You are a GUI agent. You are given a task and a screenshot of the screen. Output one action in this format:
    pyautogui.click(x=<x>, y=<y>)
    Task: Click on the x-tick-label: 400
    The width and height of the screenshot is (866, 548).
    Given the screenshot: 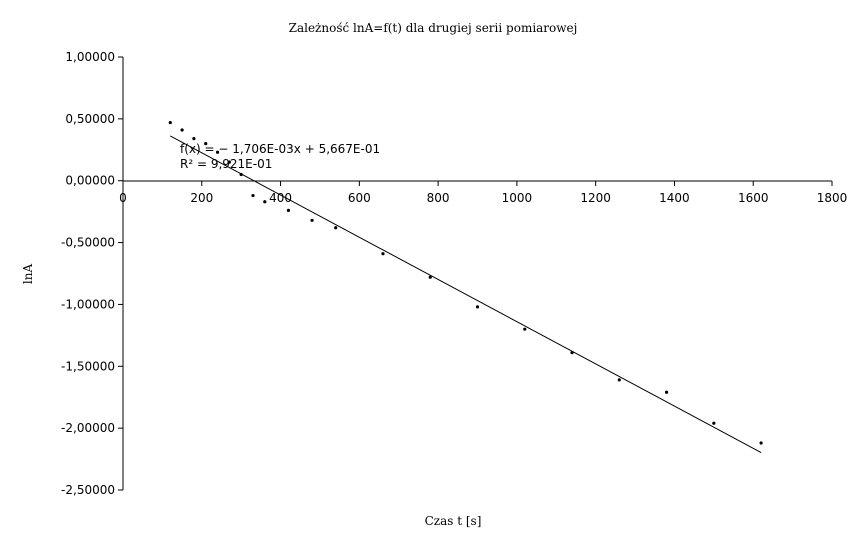 What is the action you would take?
    pyautogui.click(x=280, y=198)
    